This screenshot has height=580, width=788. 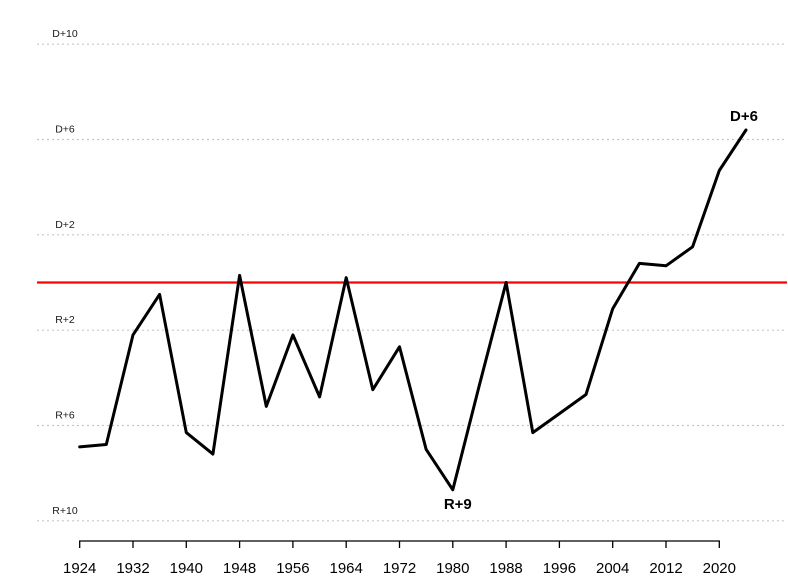 What do you see at coordinates (65, 34) in the screenshot?
I see `y-gridline-label: D+10` at bounding box center [65, 34].